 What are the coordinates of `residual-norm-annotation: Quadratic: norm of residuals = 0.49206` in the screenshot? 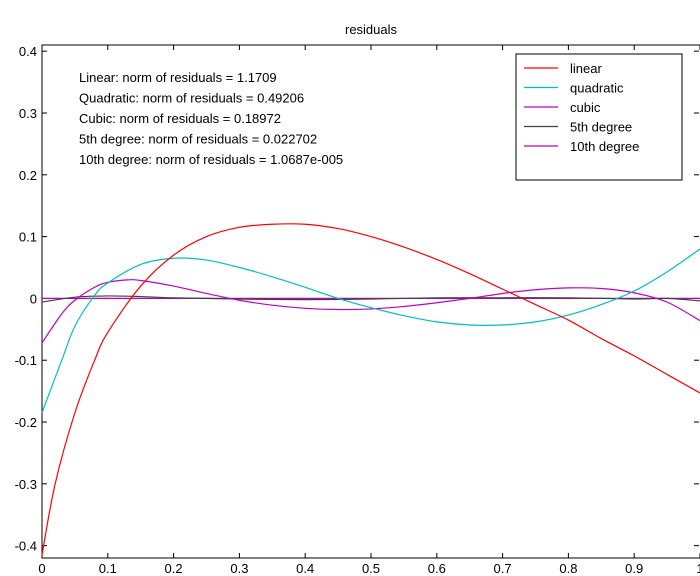 It's located at (191, 98).